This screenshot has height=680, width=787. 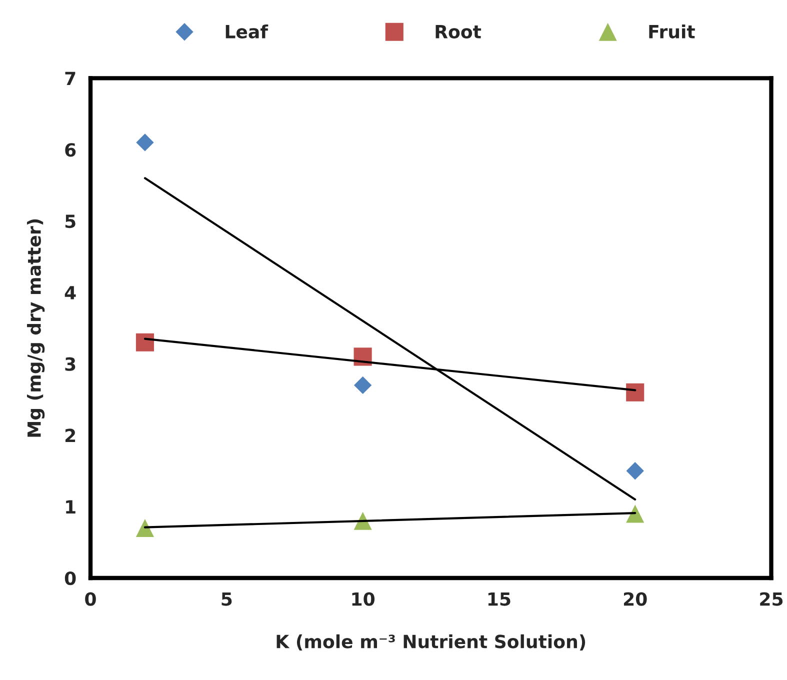 I want to click on y-axis-title: Mg (mg/g dry matter), so click(x=35, y=328).